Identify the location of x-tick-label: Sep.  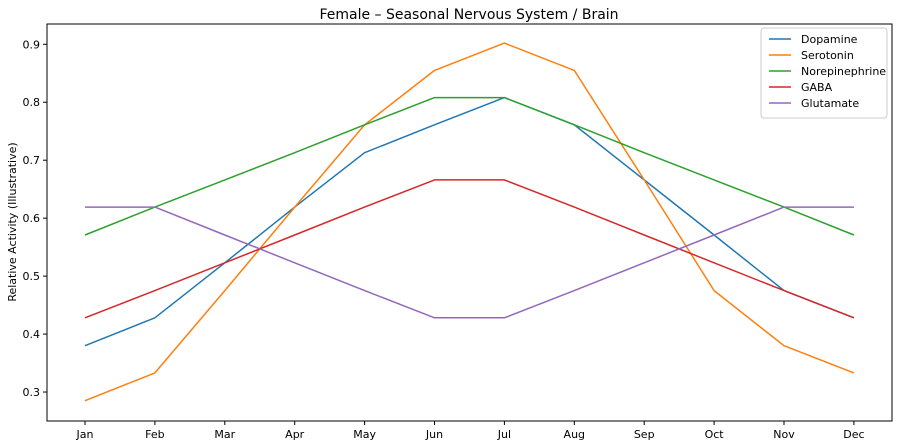
(644, 434).